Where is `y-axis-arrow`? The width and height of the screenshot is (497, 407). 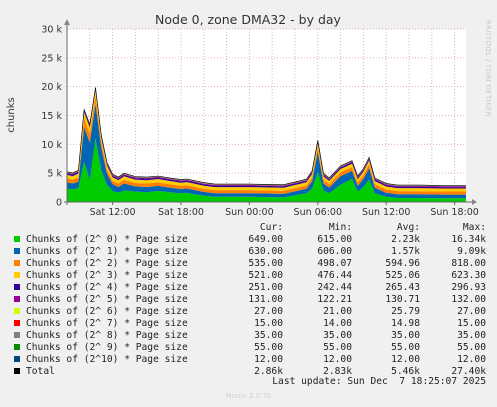 y-axis-arrow is located at coordinates (67, 22).